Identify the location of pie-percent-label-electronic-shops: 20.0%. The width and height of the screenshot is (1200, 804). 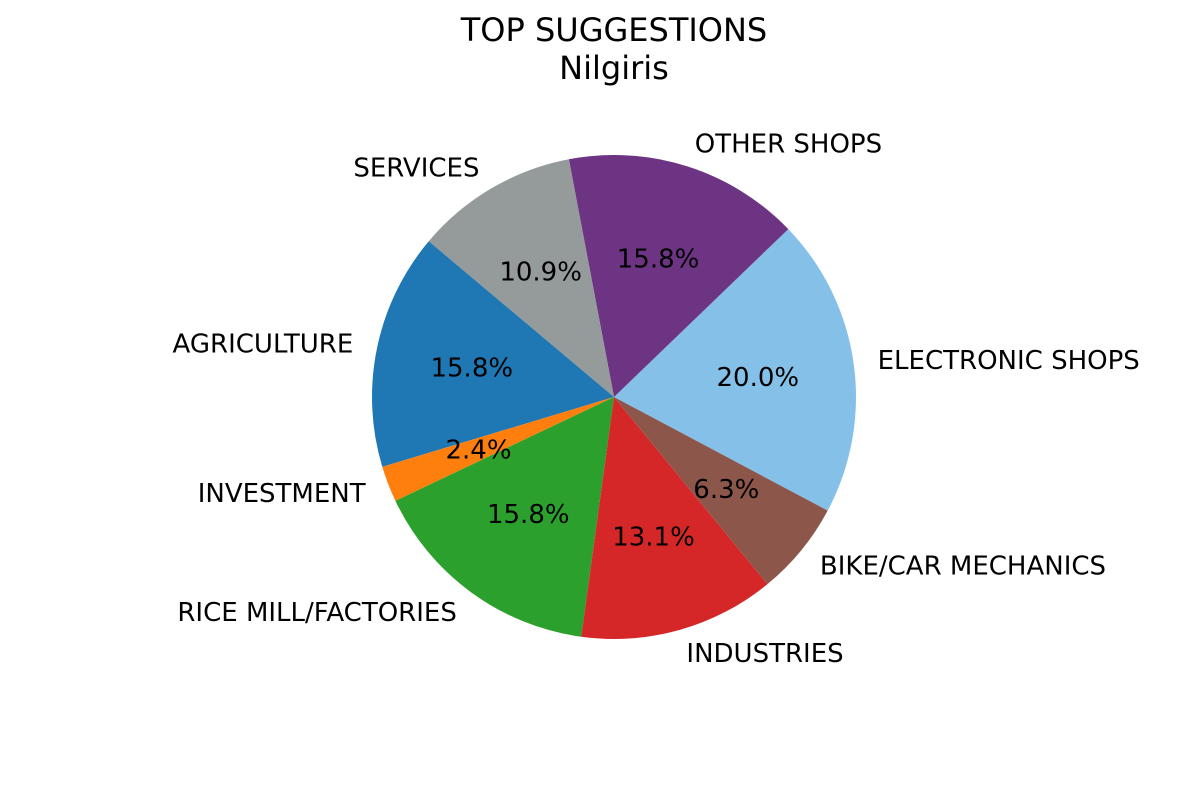
(757, 378).